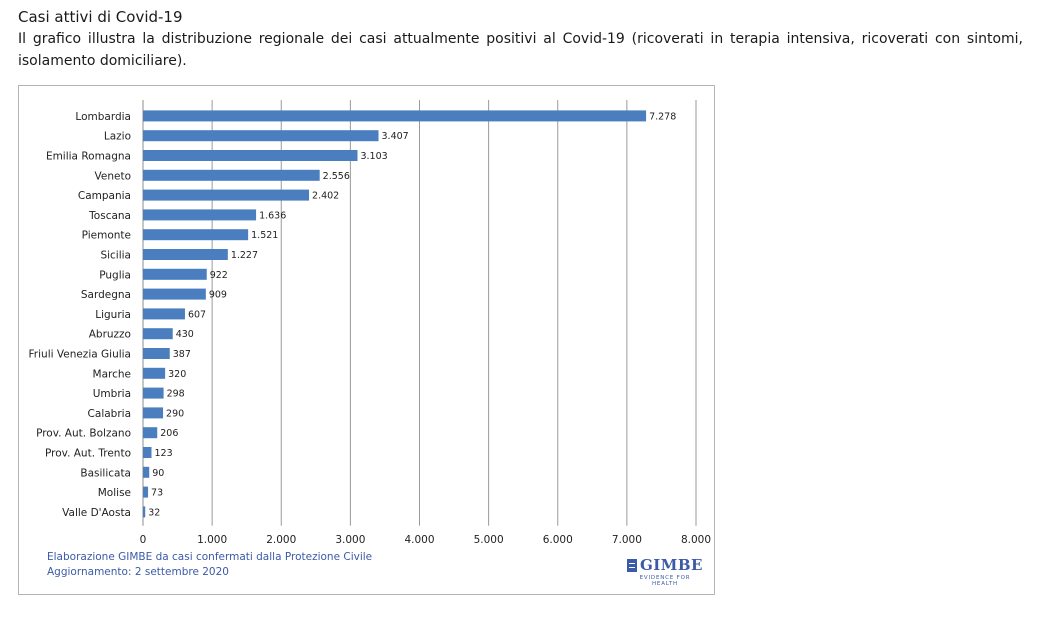 This screenshot has width=1038, height=627. What do you see at coordinates (212, 540) in the screenshot?
I see `x-tick-label: 1.000` at bounding box center [212, 540].